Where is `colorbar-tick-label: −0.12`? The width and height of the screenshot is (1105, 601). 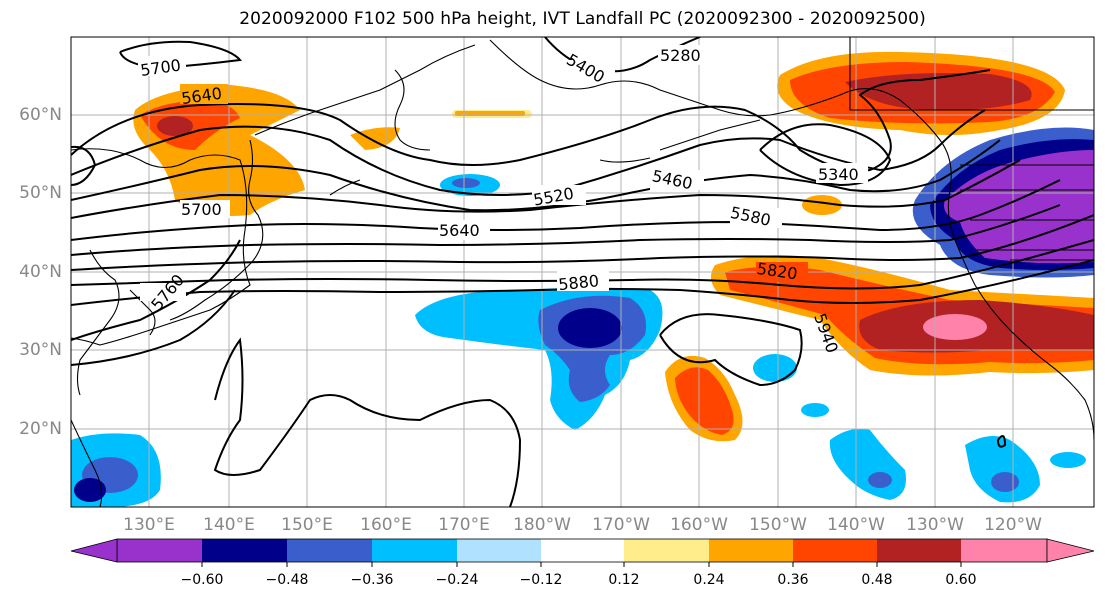 colorbar-tick-label: −0.12 is located at coordinates (541, 580).